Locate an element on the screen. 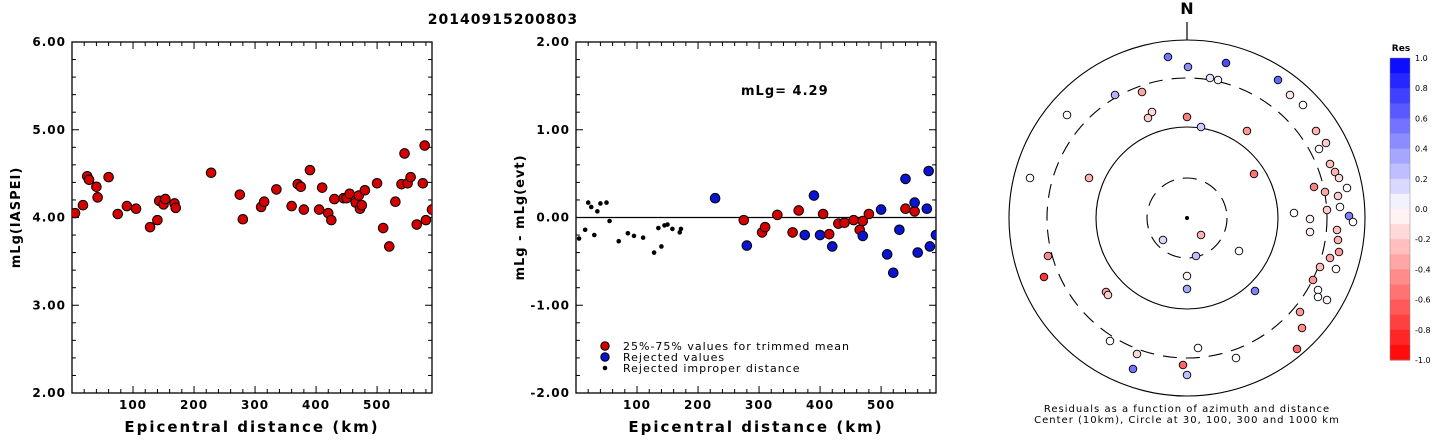  y-tick-label: 5.00 is located at coordinates (49, 130).